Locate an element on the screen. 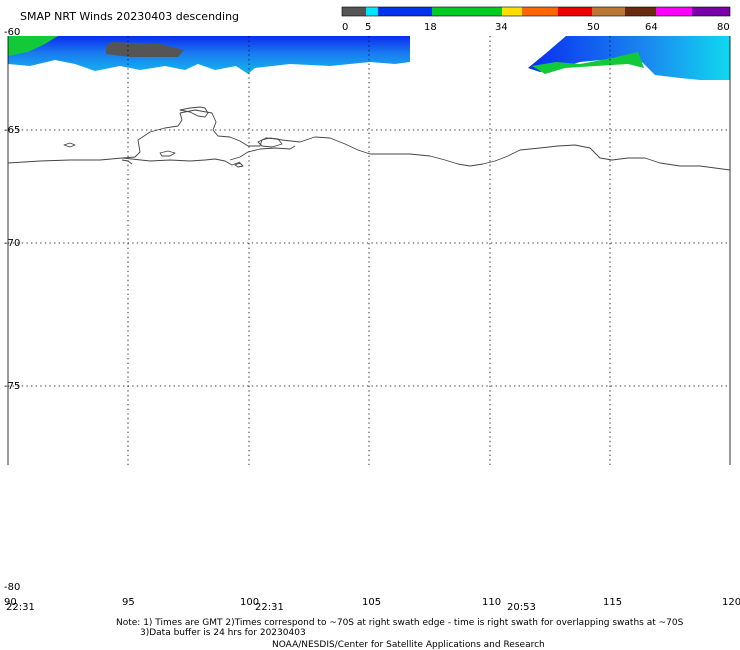 The width and height of the screenshot is (740, 650). colorbar-label: 80 is located at coordinates (723, 27).